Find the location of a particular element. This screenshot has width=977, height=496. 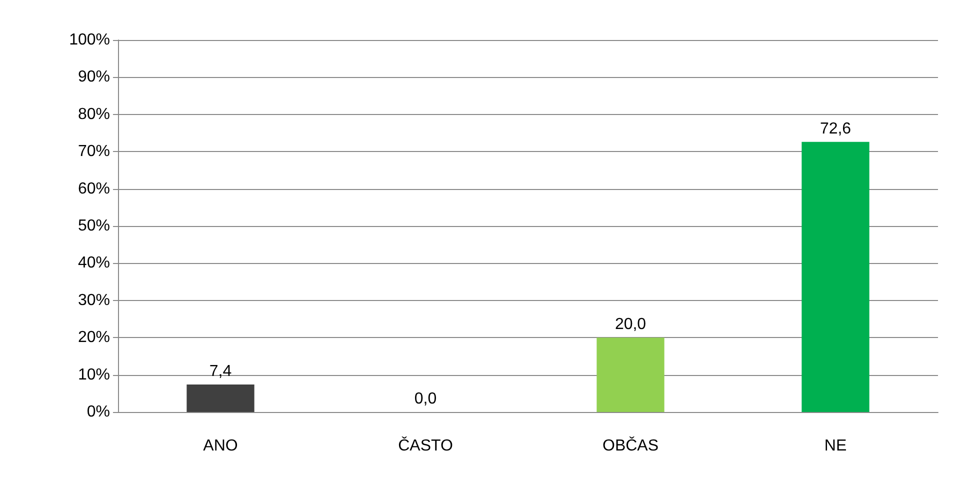

data-label: 20,0 is located at coordinates (630, 325).